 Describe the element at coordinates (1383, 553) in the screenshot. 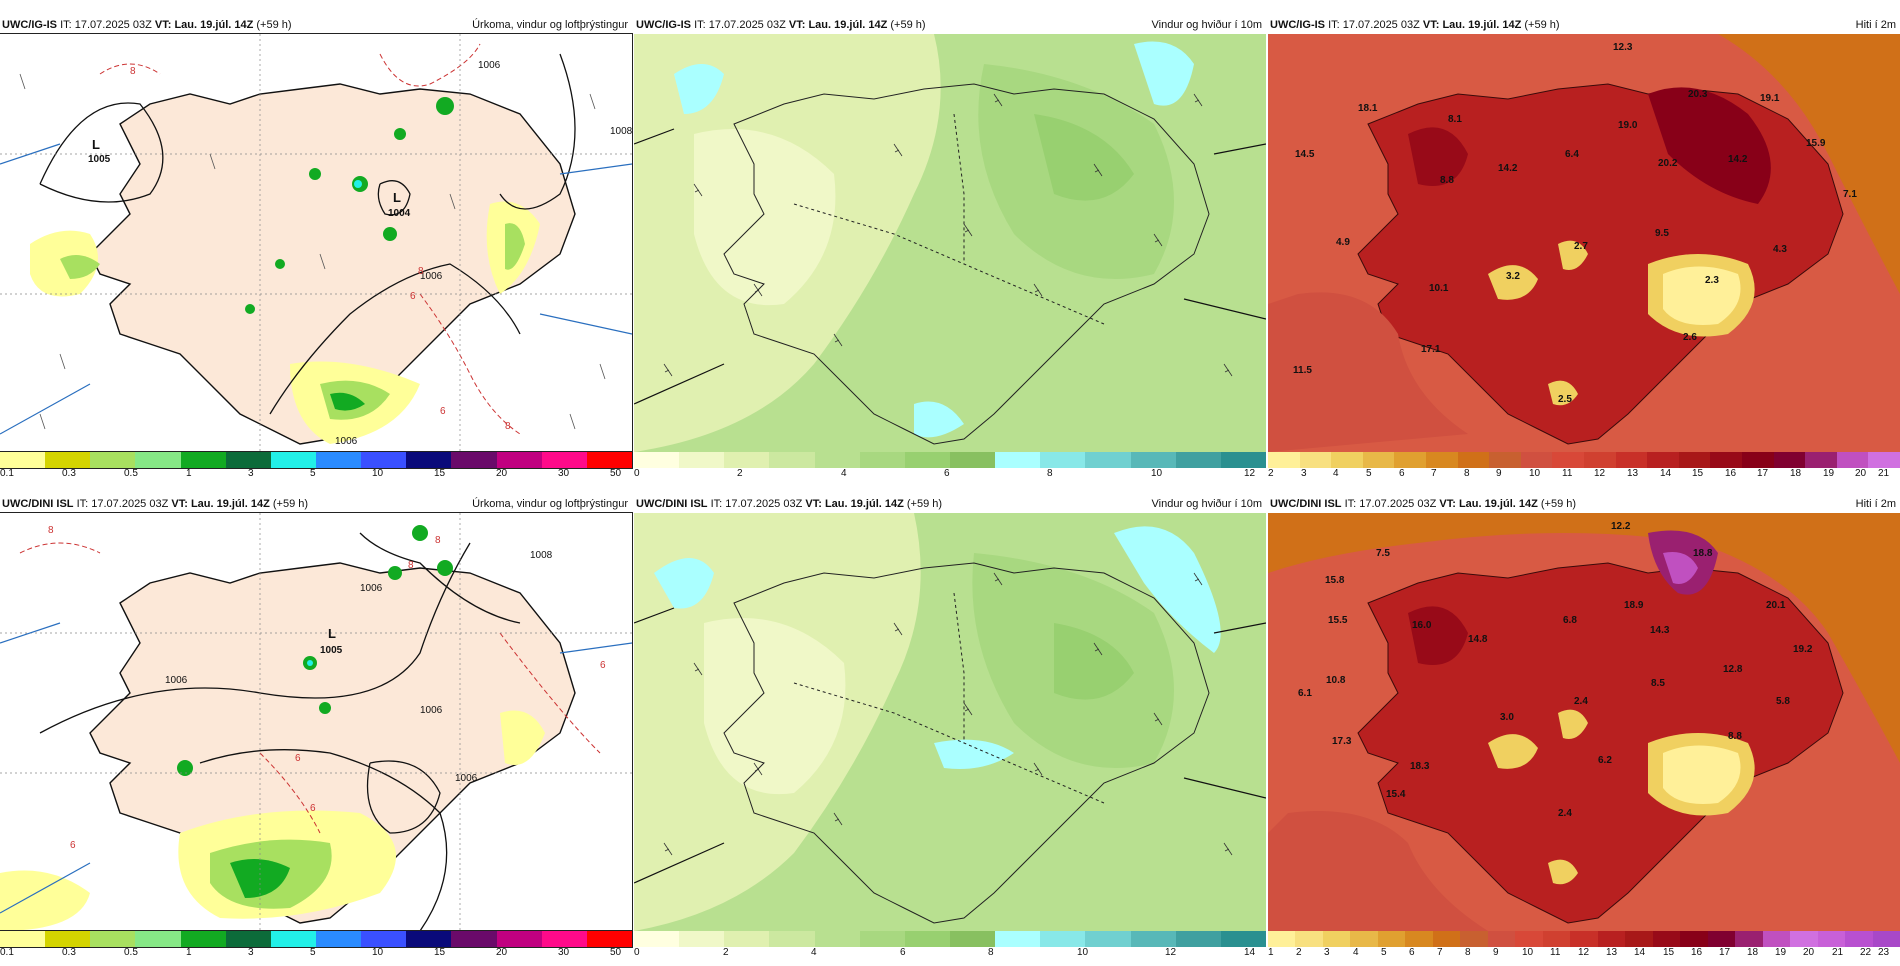

I see `temp-value: 7.5` at that location.